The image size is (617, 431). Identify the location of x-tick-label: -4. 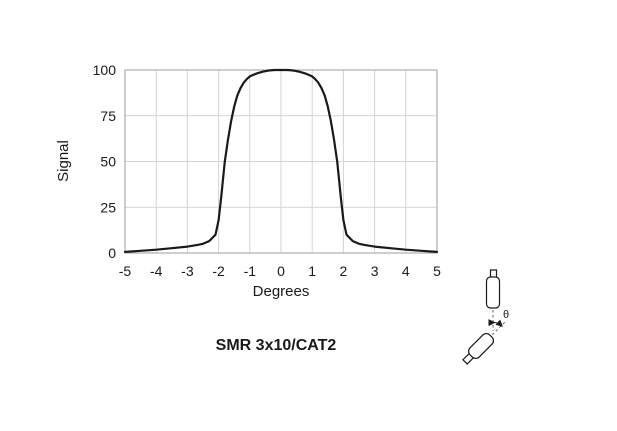
(156, 271).